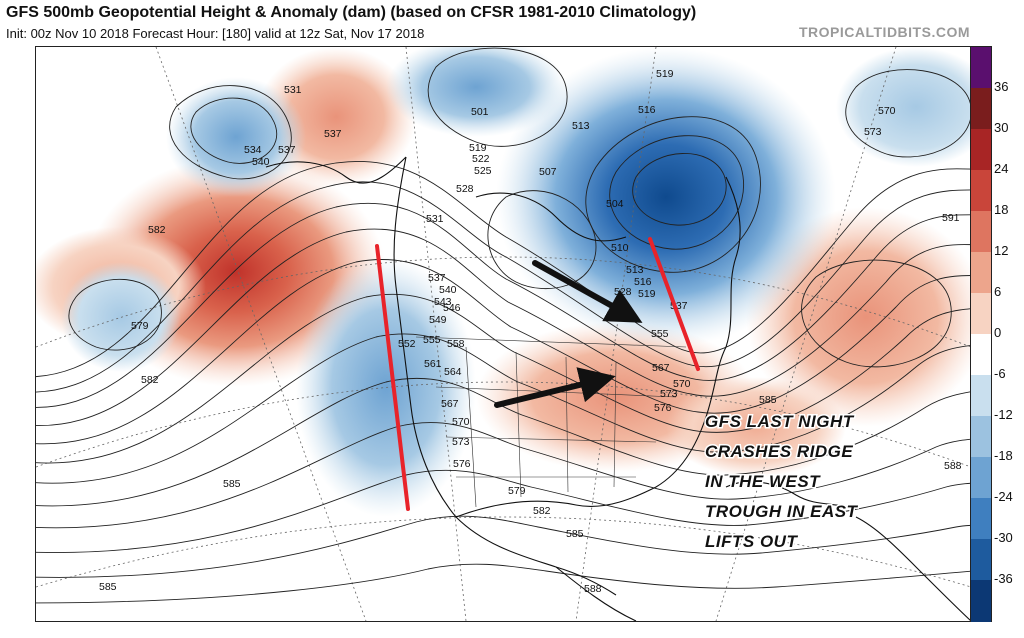 The image size is (1024, 638). What do you see at coordinates (438, 320) in the screenshot?
I see `contour-label: 549` at bounding box center [438, 320].